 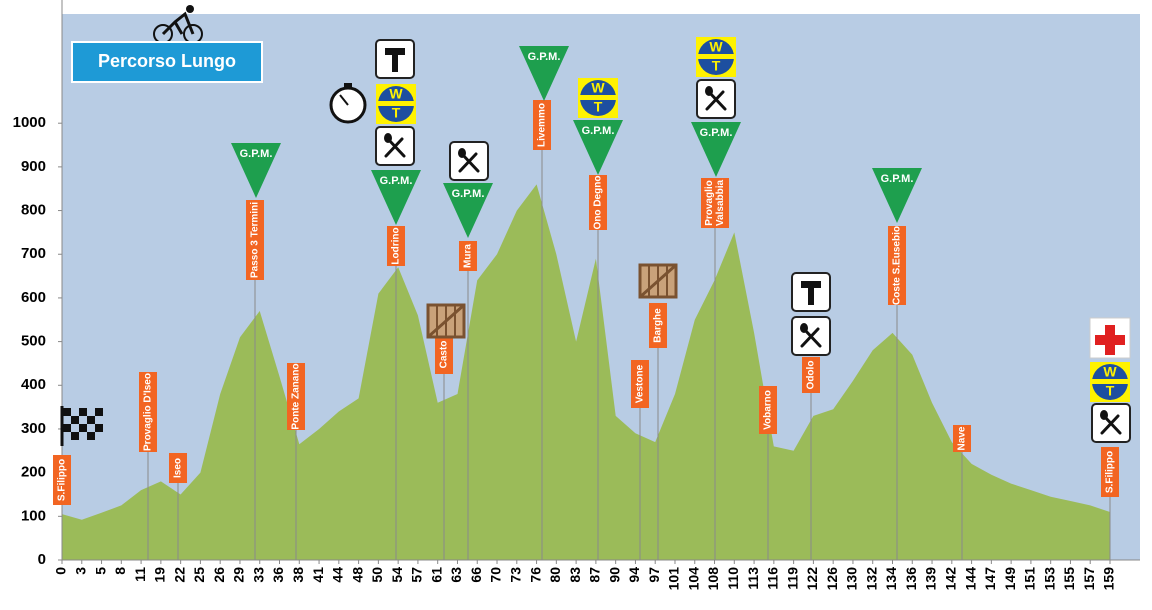 What do you see at coordinates (446, 321) in the screenshot?
I see `gate-brace` at bounding box center [446, 321].